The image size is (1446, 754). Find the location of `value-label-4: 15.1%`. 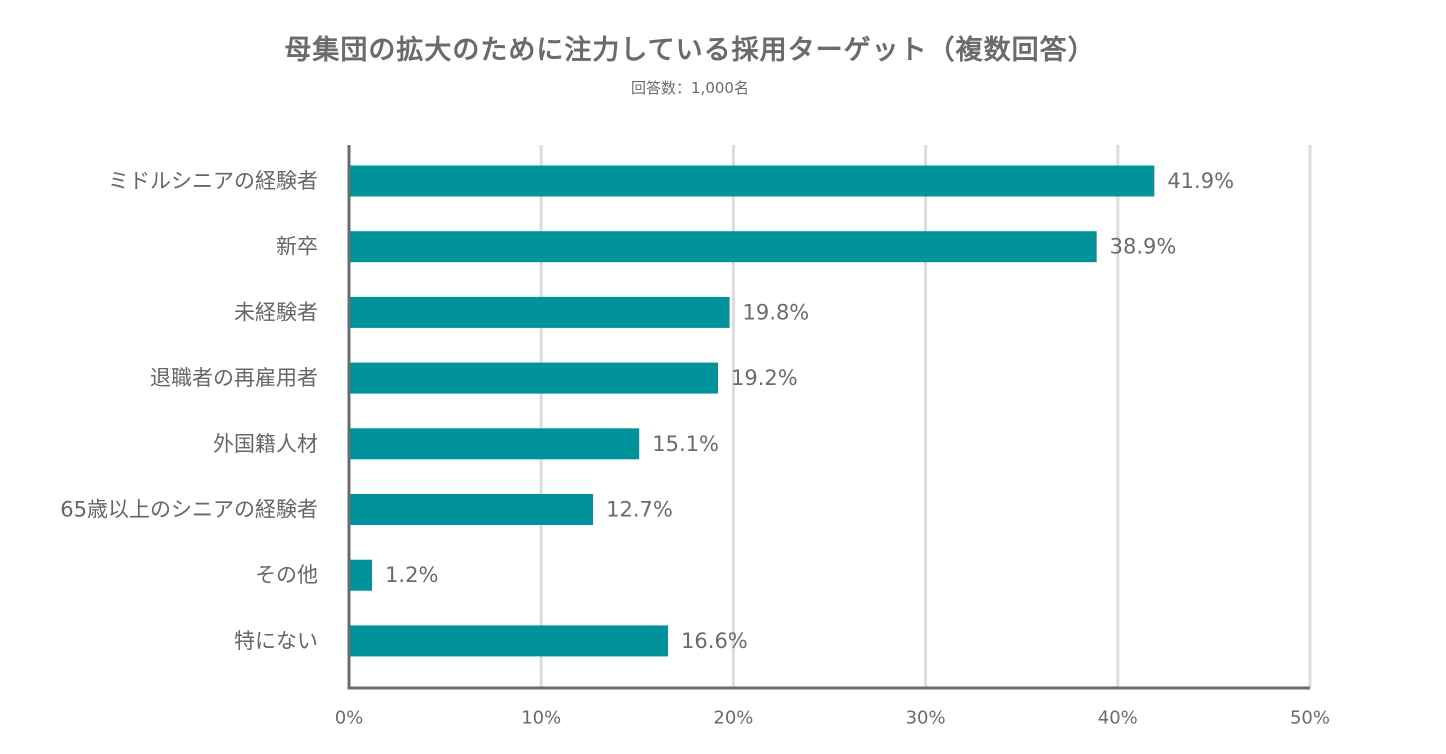

value-label-4: 15.1% is located at coordinates (685, 444).